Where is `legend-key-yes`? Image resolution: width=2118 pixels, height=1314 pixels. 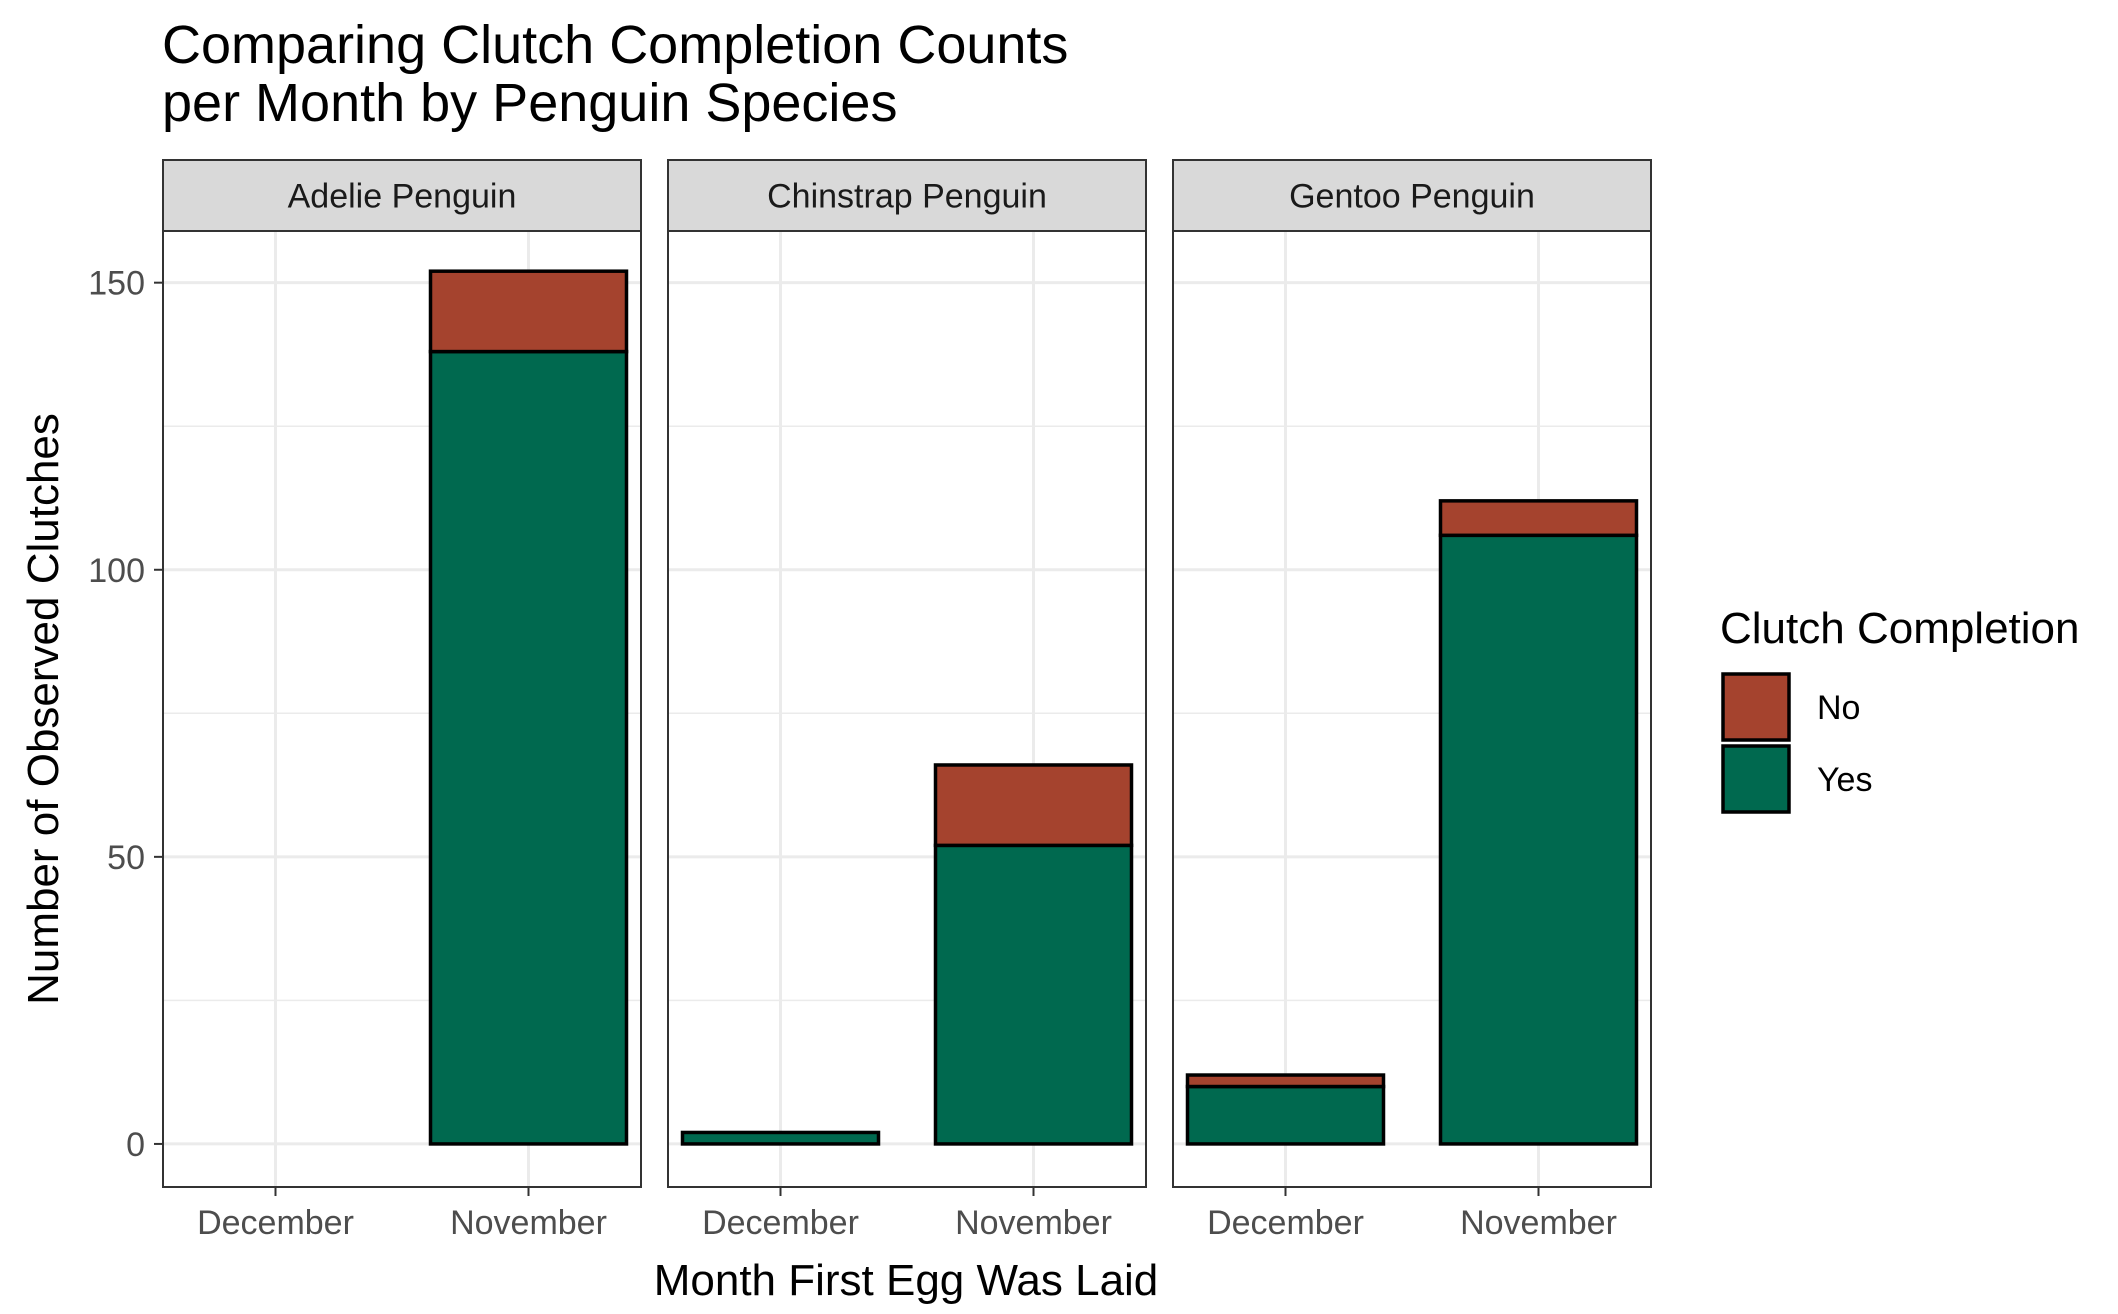
legend-key-yes is located at coordinates (1756, 779).